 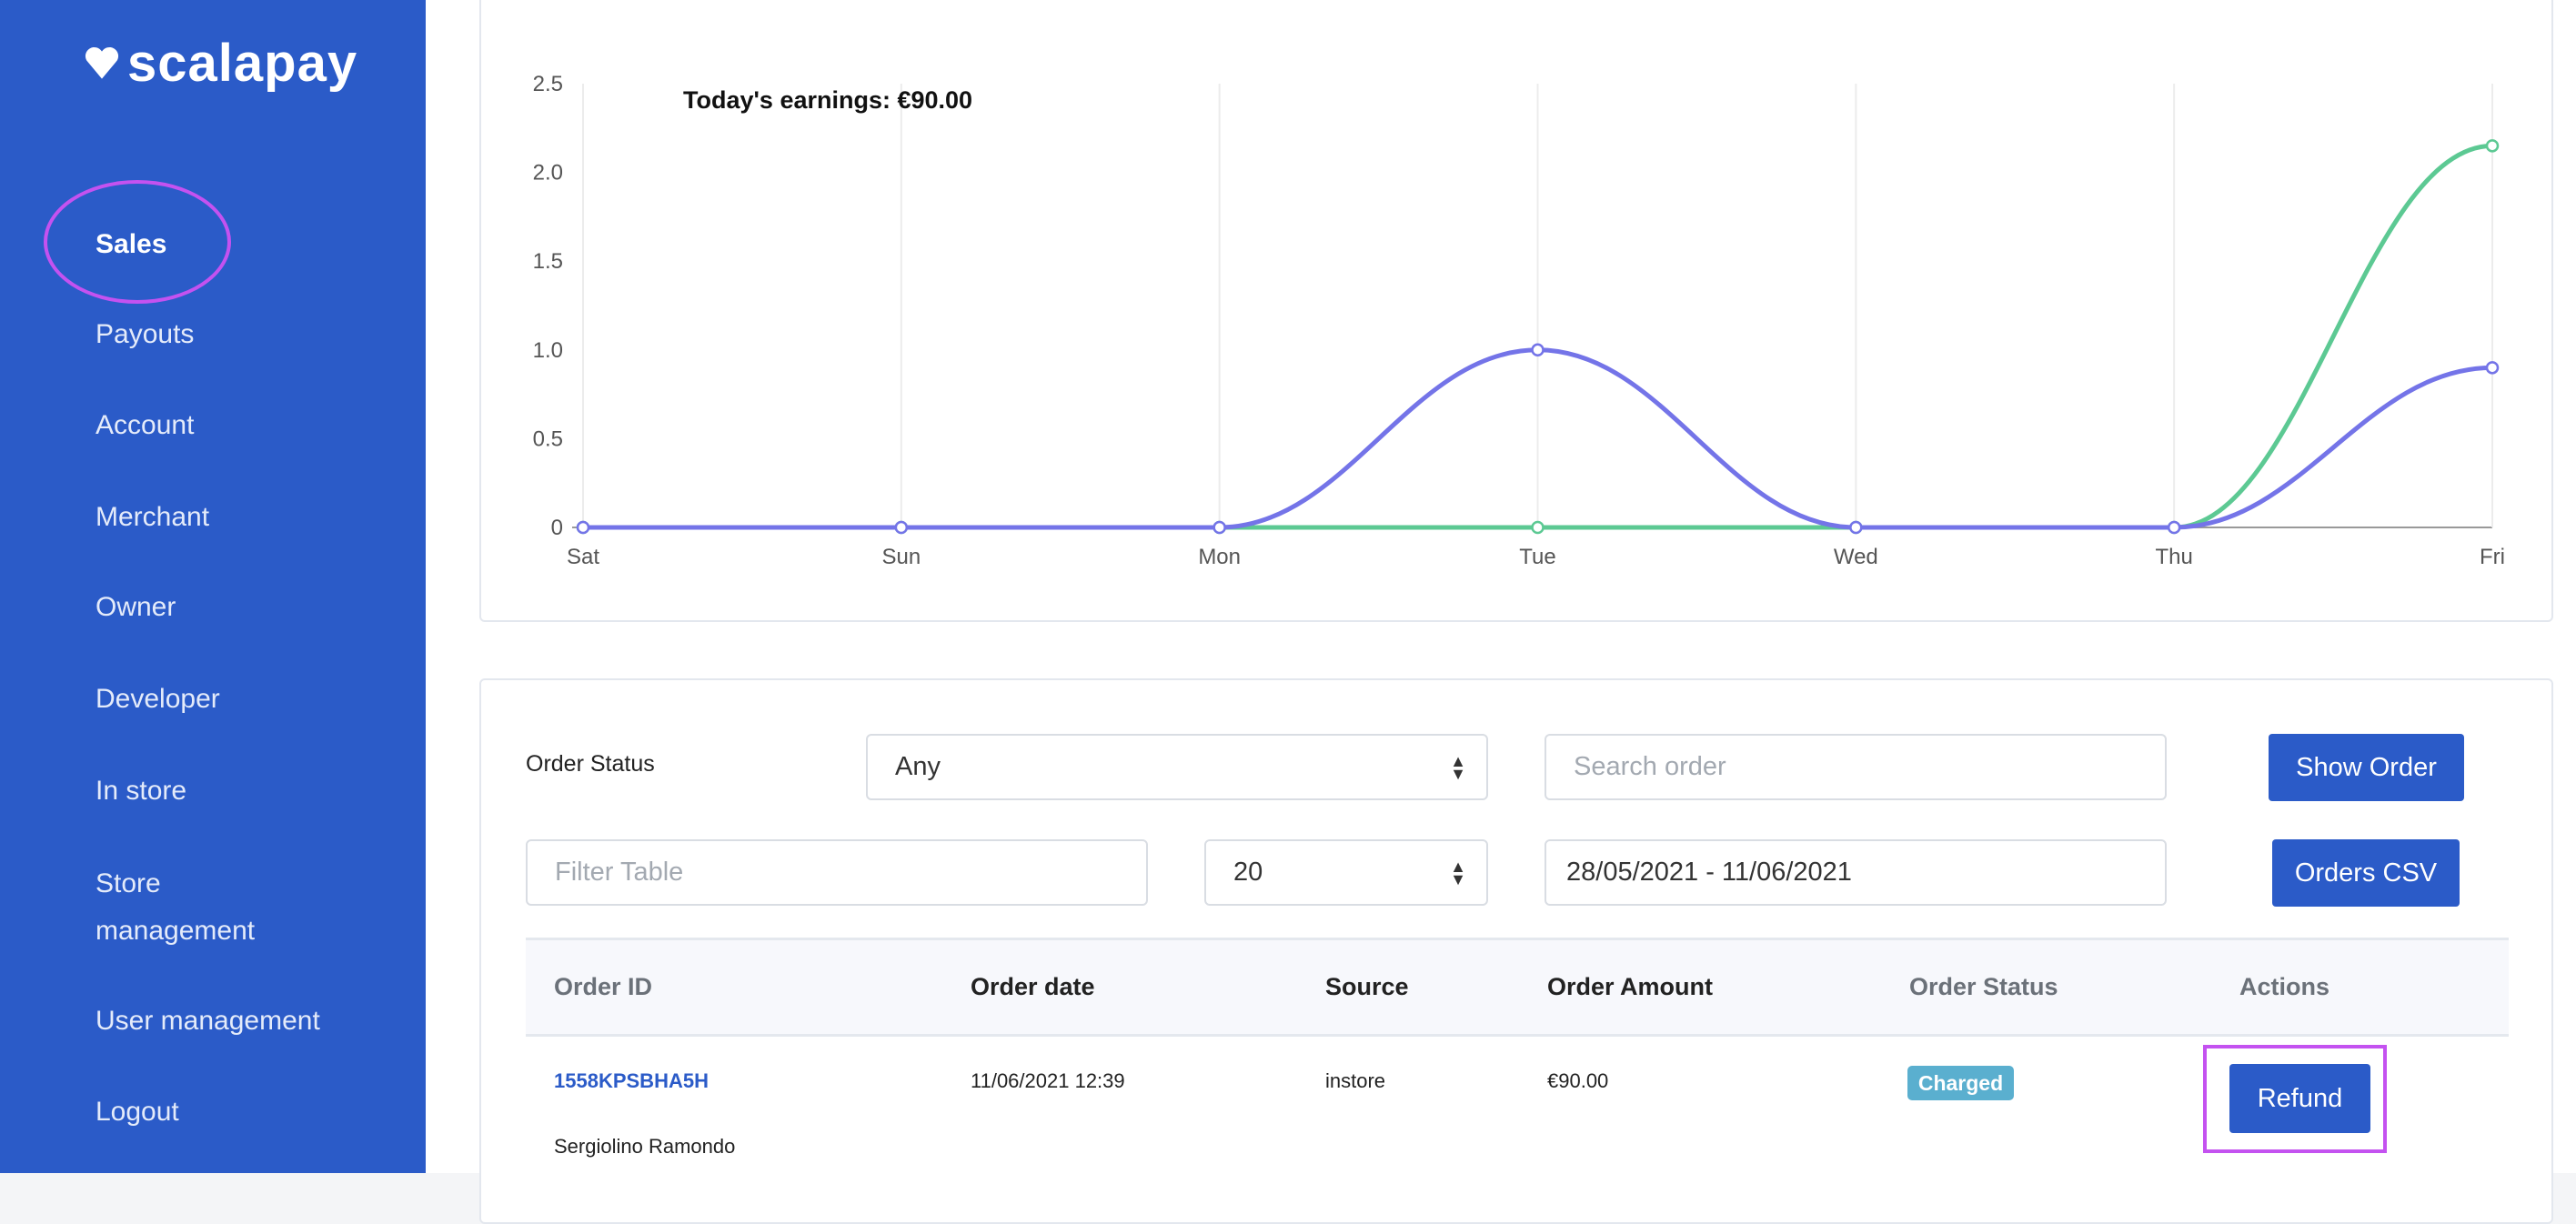 I want to click on order-status-value: Any, so click(x=918, y=767).